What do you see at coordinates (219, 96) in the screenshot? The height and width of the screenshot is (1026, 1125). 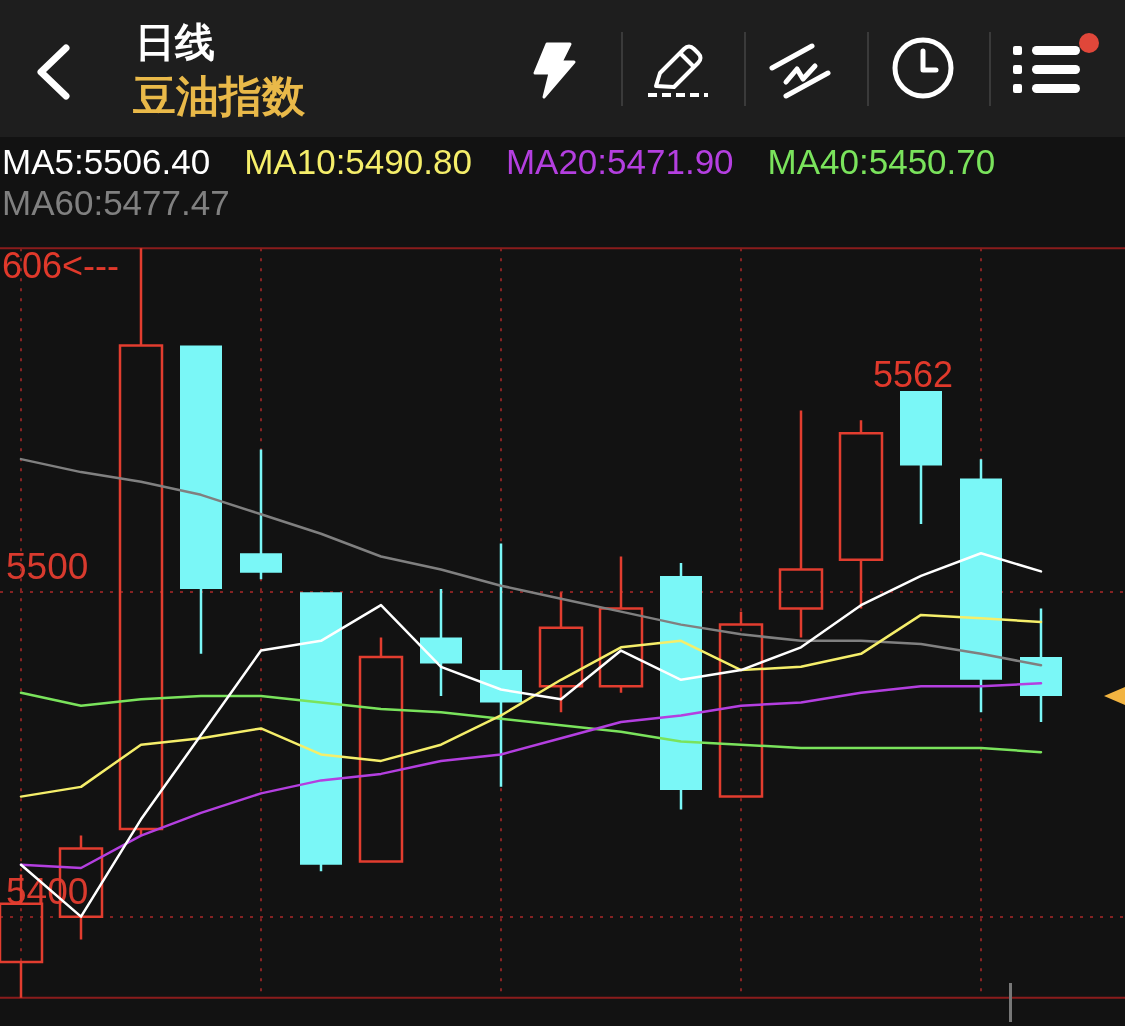 I see `chart-subtitle: 豆油指数` at bounding box center [219, 96].